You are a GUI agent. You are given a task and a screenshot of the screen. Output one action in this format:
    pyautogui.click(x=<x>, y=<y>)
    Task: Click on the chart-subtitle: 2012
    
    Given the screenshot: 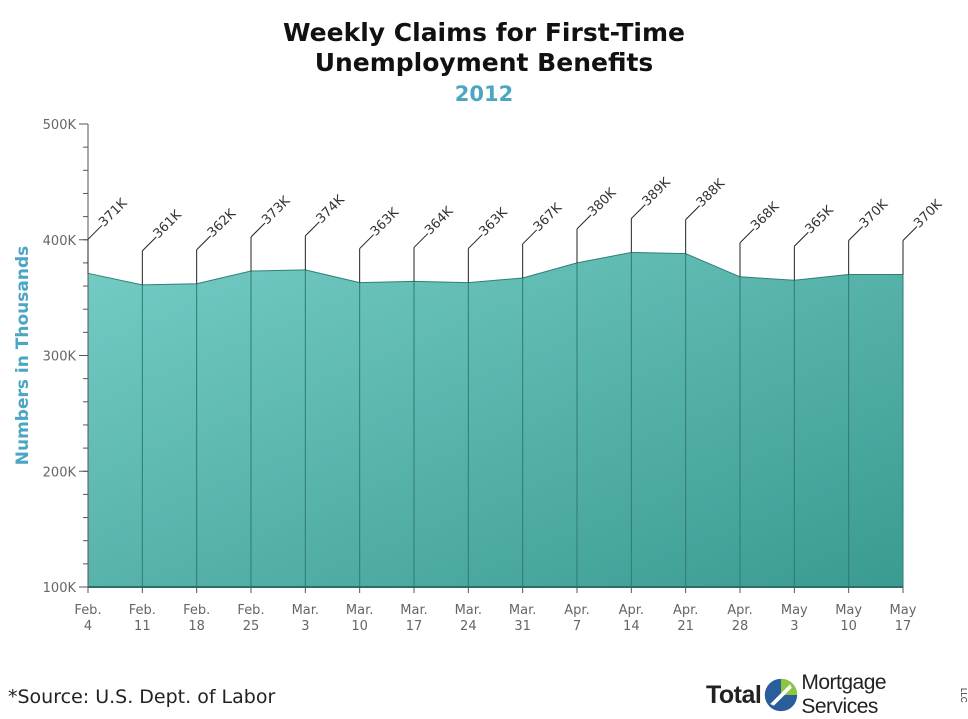 What is the action you would take?
    pyautogui.click(x=484, y=94)
    